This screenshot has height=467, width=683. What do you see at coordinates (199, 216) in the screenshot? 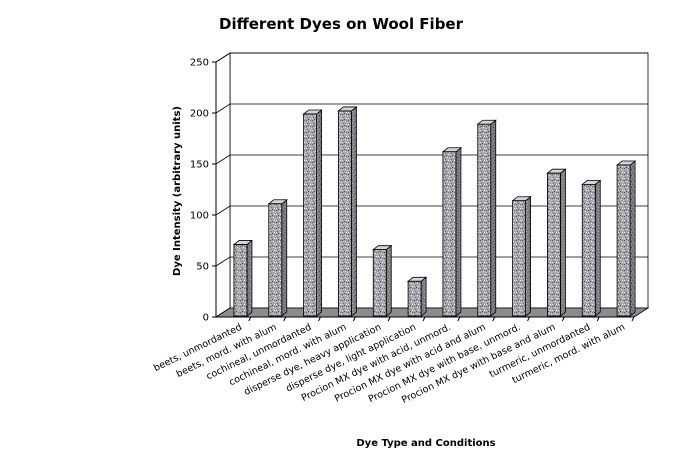
I see `y-tick-label: 100` at bounding box center [199, 216].